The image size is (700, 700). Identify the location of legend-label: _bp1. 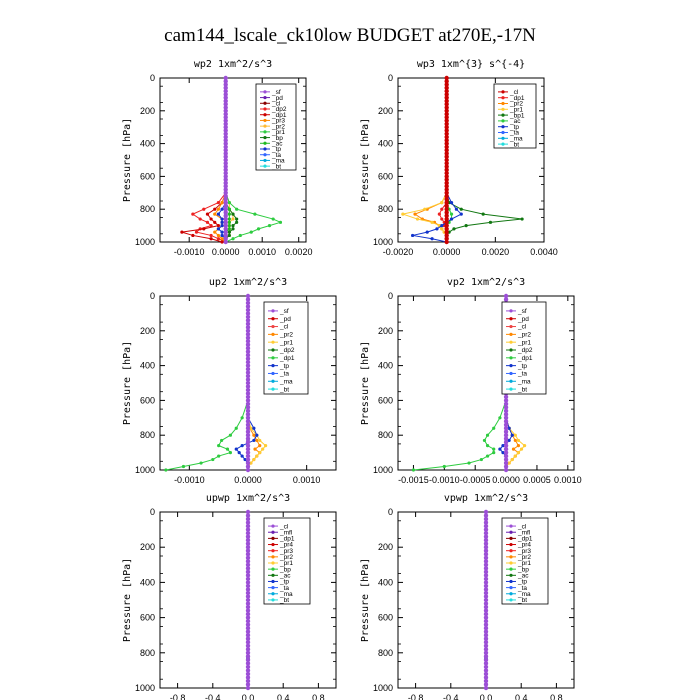
(517, 115).